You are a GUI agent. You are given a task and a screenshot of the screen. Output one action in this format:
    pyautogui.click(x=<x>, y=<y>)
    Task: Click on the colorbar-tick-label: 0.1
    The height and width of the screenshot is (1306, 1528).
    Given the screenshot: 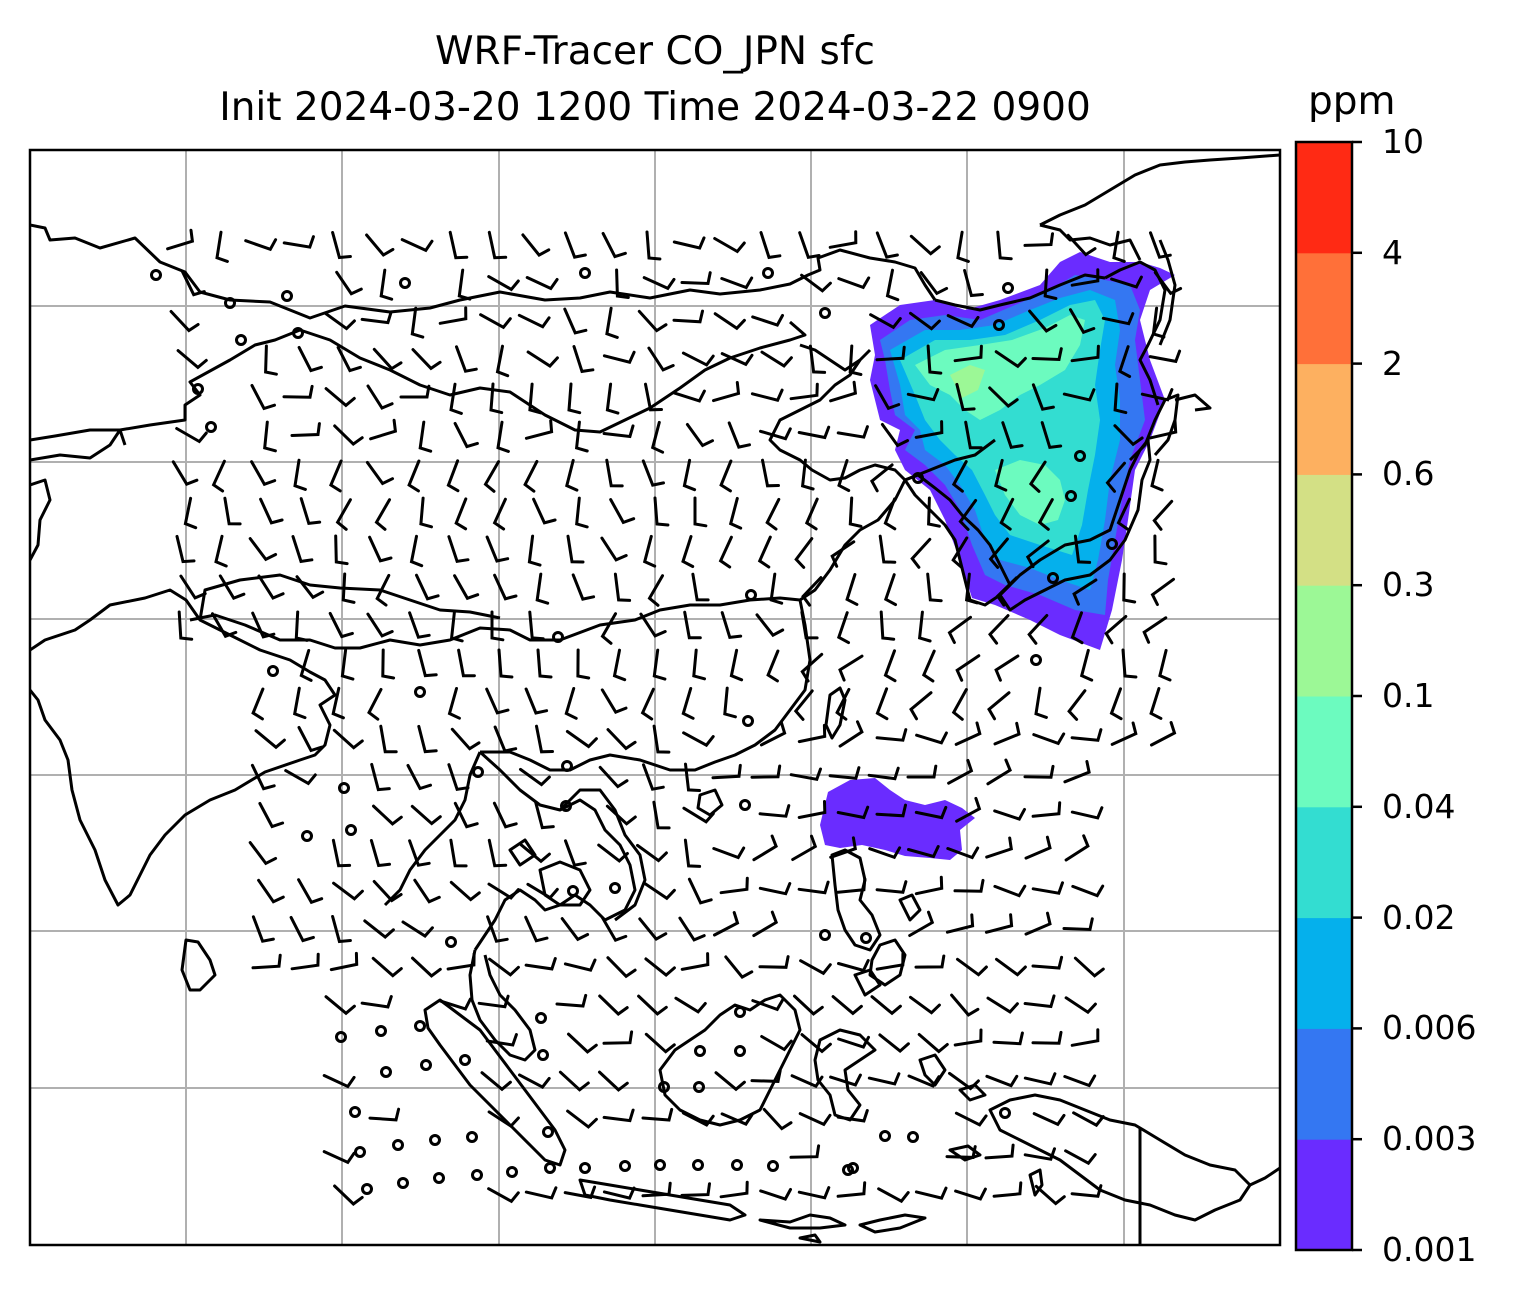 What is the action you would take?
    pyautogui.click(x=1408, y=695)
    